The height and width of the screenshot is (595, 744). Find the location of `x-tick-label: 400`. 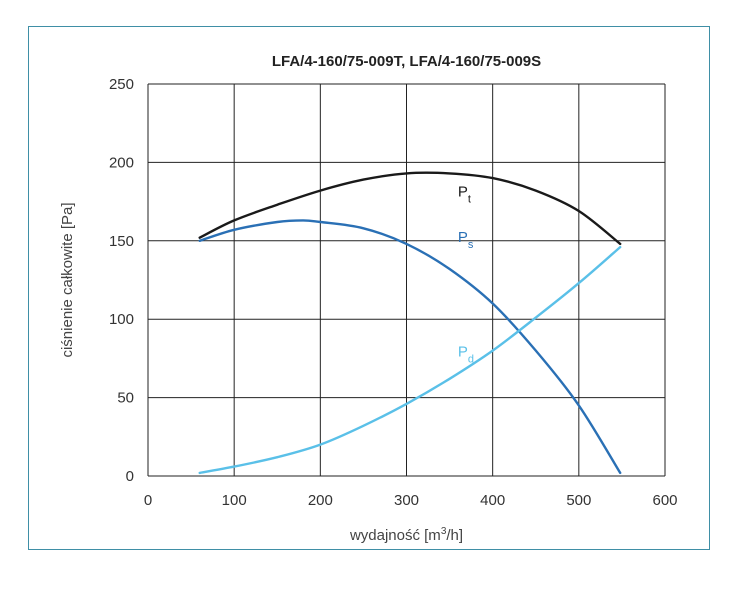

x-tick-label: 400 is located at coordinates (492, 500).